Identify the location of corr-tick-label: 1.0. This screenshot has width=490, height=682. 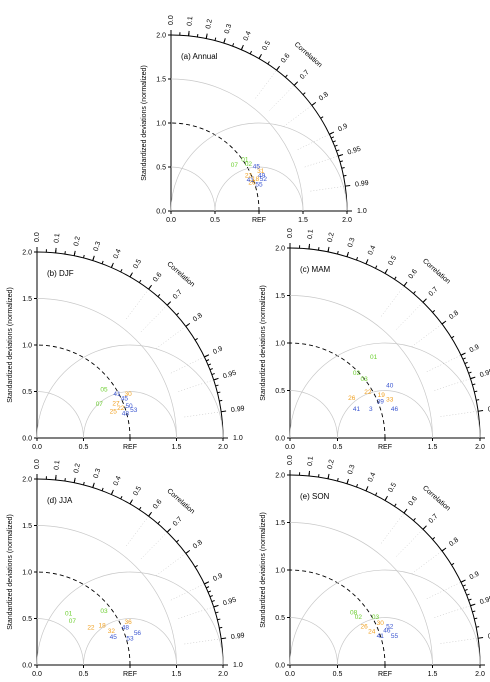
(238, 665).